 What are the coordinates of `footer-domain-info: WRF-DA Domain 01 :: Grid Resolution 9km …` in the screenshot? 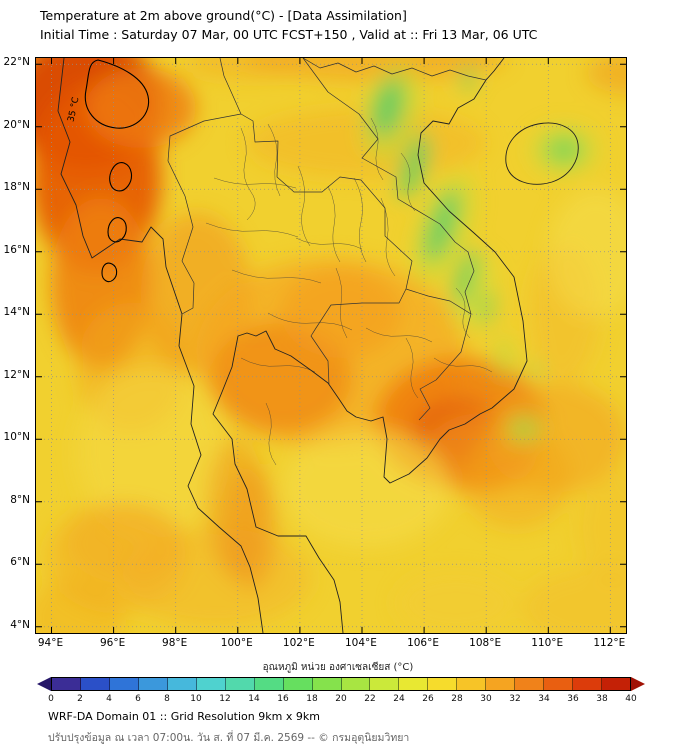 It's located at (184, 716).